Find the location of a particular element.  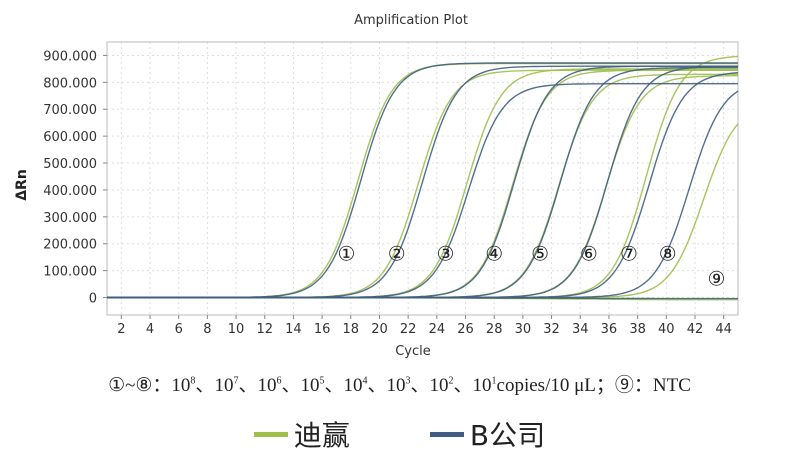

x-tick-label: 14 is located at coordinates (293, 329).